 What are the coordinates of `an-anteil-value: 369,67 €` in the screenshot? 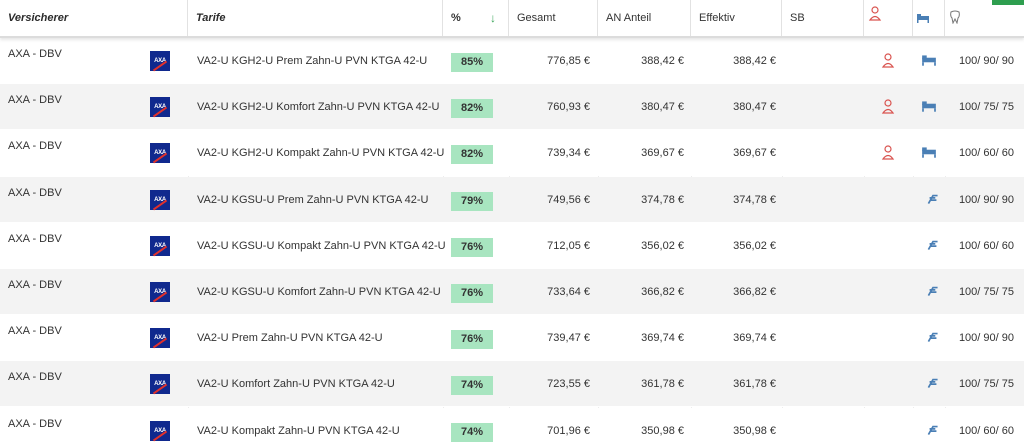 It's located at (662, 153).